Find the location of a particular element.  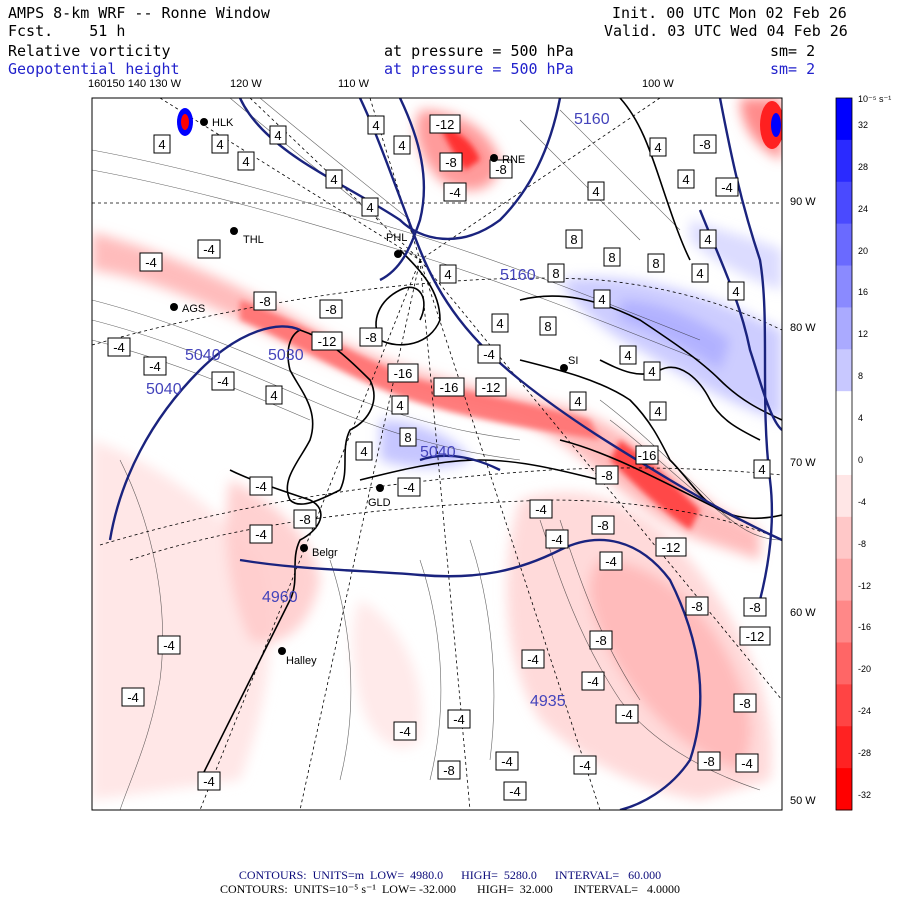

colorbar is located at coordinates (844, 454).